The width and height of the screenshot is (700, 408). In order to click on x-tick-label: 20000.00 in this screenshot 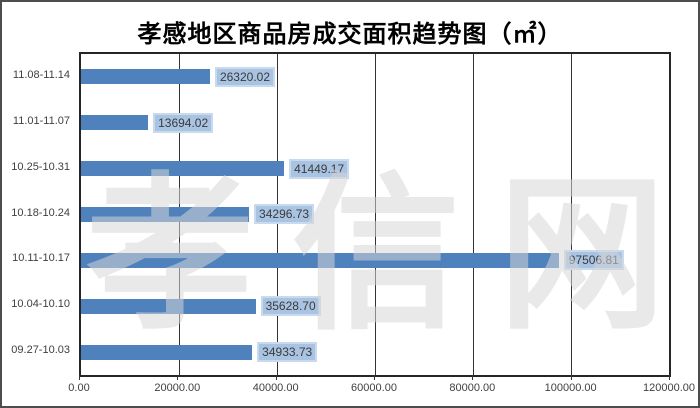, I will do `click(177, 388)`.